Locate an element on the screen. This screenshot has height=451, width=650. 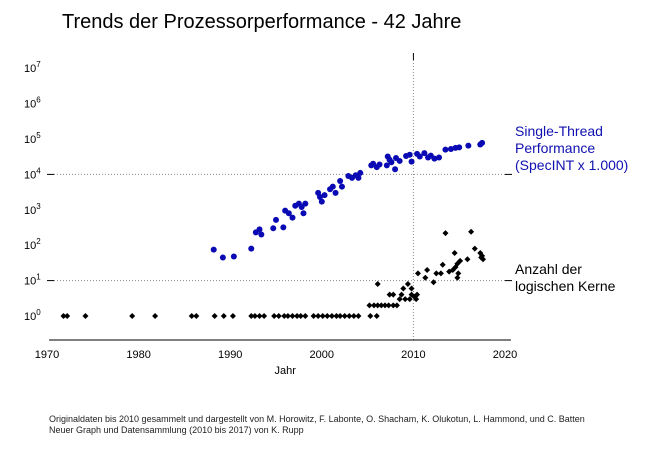
y-axis-ticks: 10⁰ 10¹ 10² 10³ 10⁴ 10⁵ 10⁶ 10⁷ is located at coordinates (32, 191).